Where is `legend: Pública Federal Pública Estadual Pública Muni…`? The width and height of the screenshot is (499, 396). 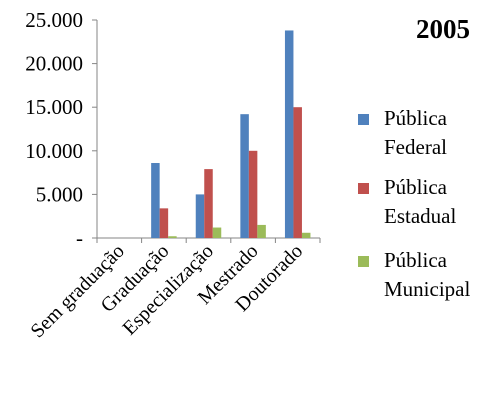 legend: Pública Federal Pública Estadual Pública Muni… is located at coordinates (414, 203).